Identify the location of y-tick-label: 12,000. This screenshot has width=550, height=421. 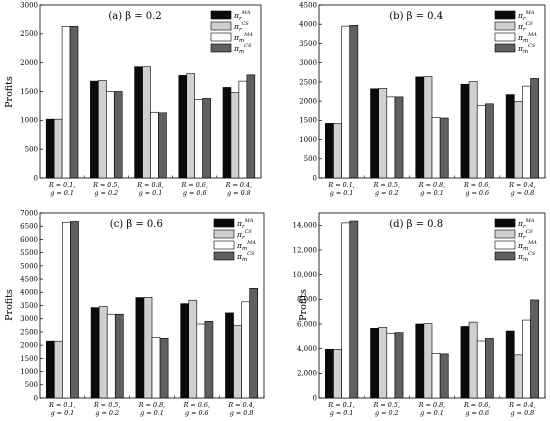
(305, 250).